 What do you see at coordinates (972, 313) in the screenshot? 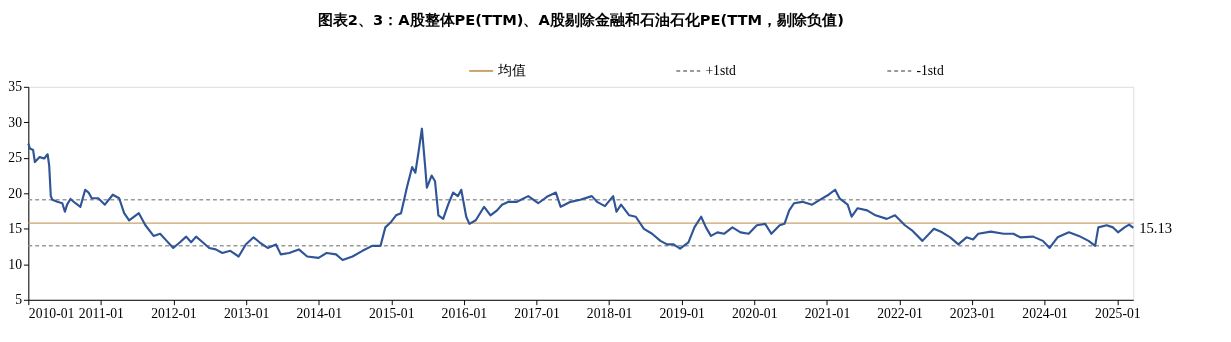
I see `x-tick-label: 2023-01` at bounding box center [972, 313].